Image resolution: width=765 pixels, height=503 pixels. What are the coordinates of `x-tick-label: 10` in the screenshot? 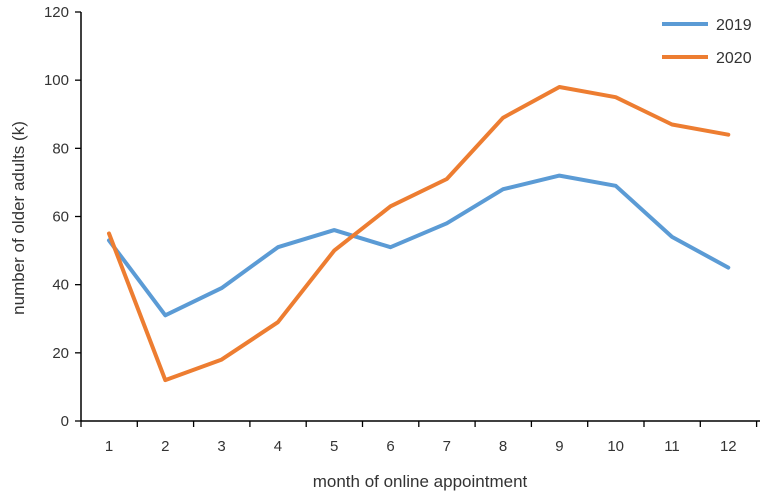 It's located at (615, 446).